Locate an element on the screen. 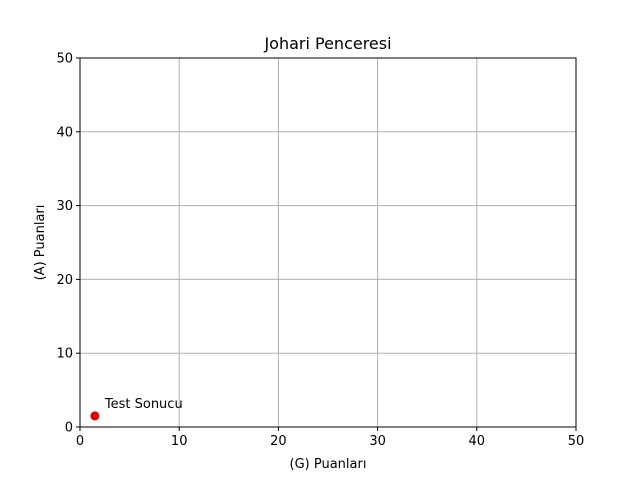  y-tick-label: 40 is located at coordinates (64, 132).